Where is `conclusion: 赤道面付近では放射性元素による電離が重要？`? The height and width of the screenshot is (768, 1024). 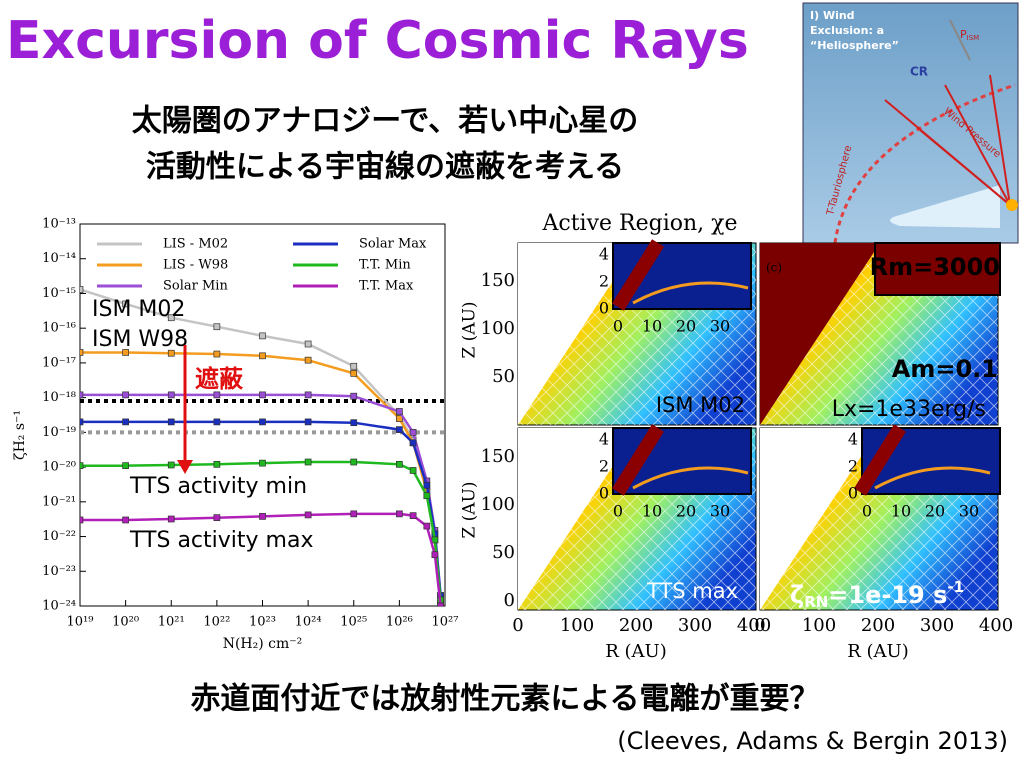 conclusion: 赤道面付近では放射性元素による電離が重要？ is located at coordinates (504, 699).